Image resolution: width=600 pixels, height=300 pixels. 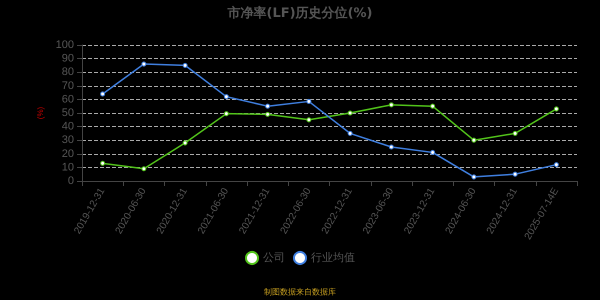 I want to click on chart-title: 市净率(LF)历史分位(%), so click(x=299, y=13).